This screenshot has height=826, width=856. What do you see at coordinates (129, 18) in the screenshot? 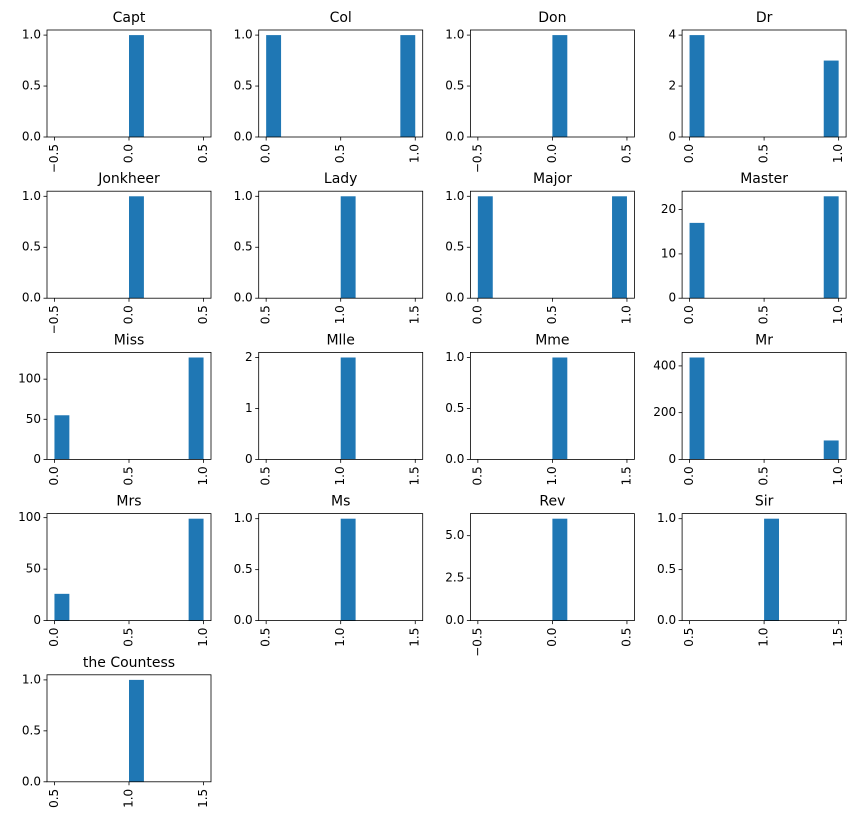
I see `chart-title: Capt` at bounding box center [129, 18].